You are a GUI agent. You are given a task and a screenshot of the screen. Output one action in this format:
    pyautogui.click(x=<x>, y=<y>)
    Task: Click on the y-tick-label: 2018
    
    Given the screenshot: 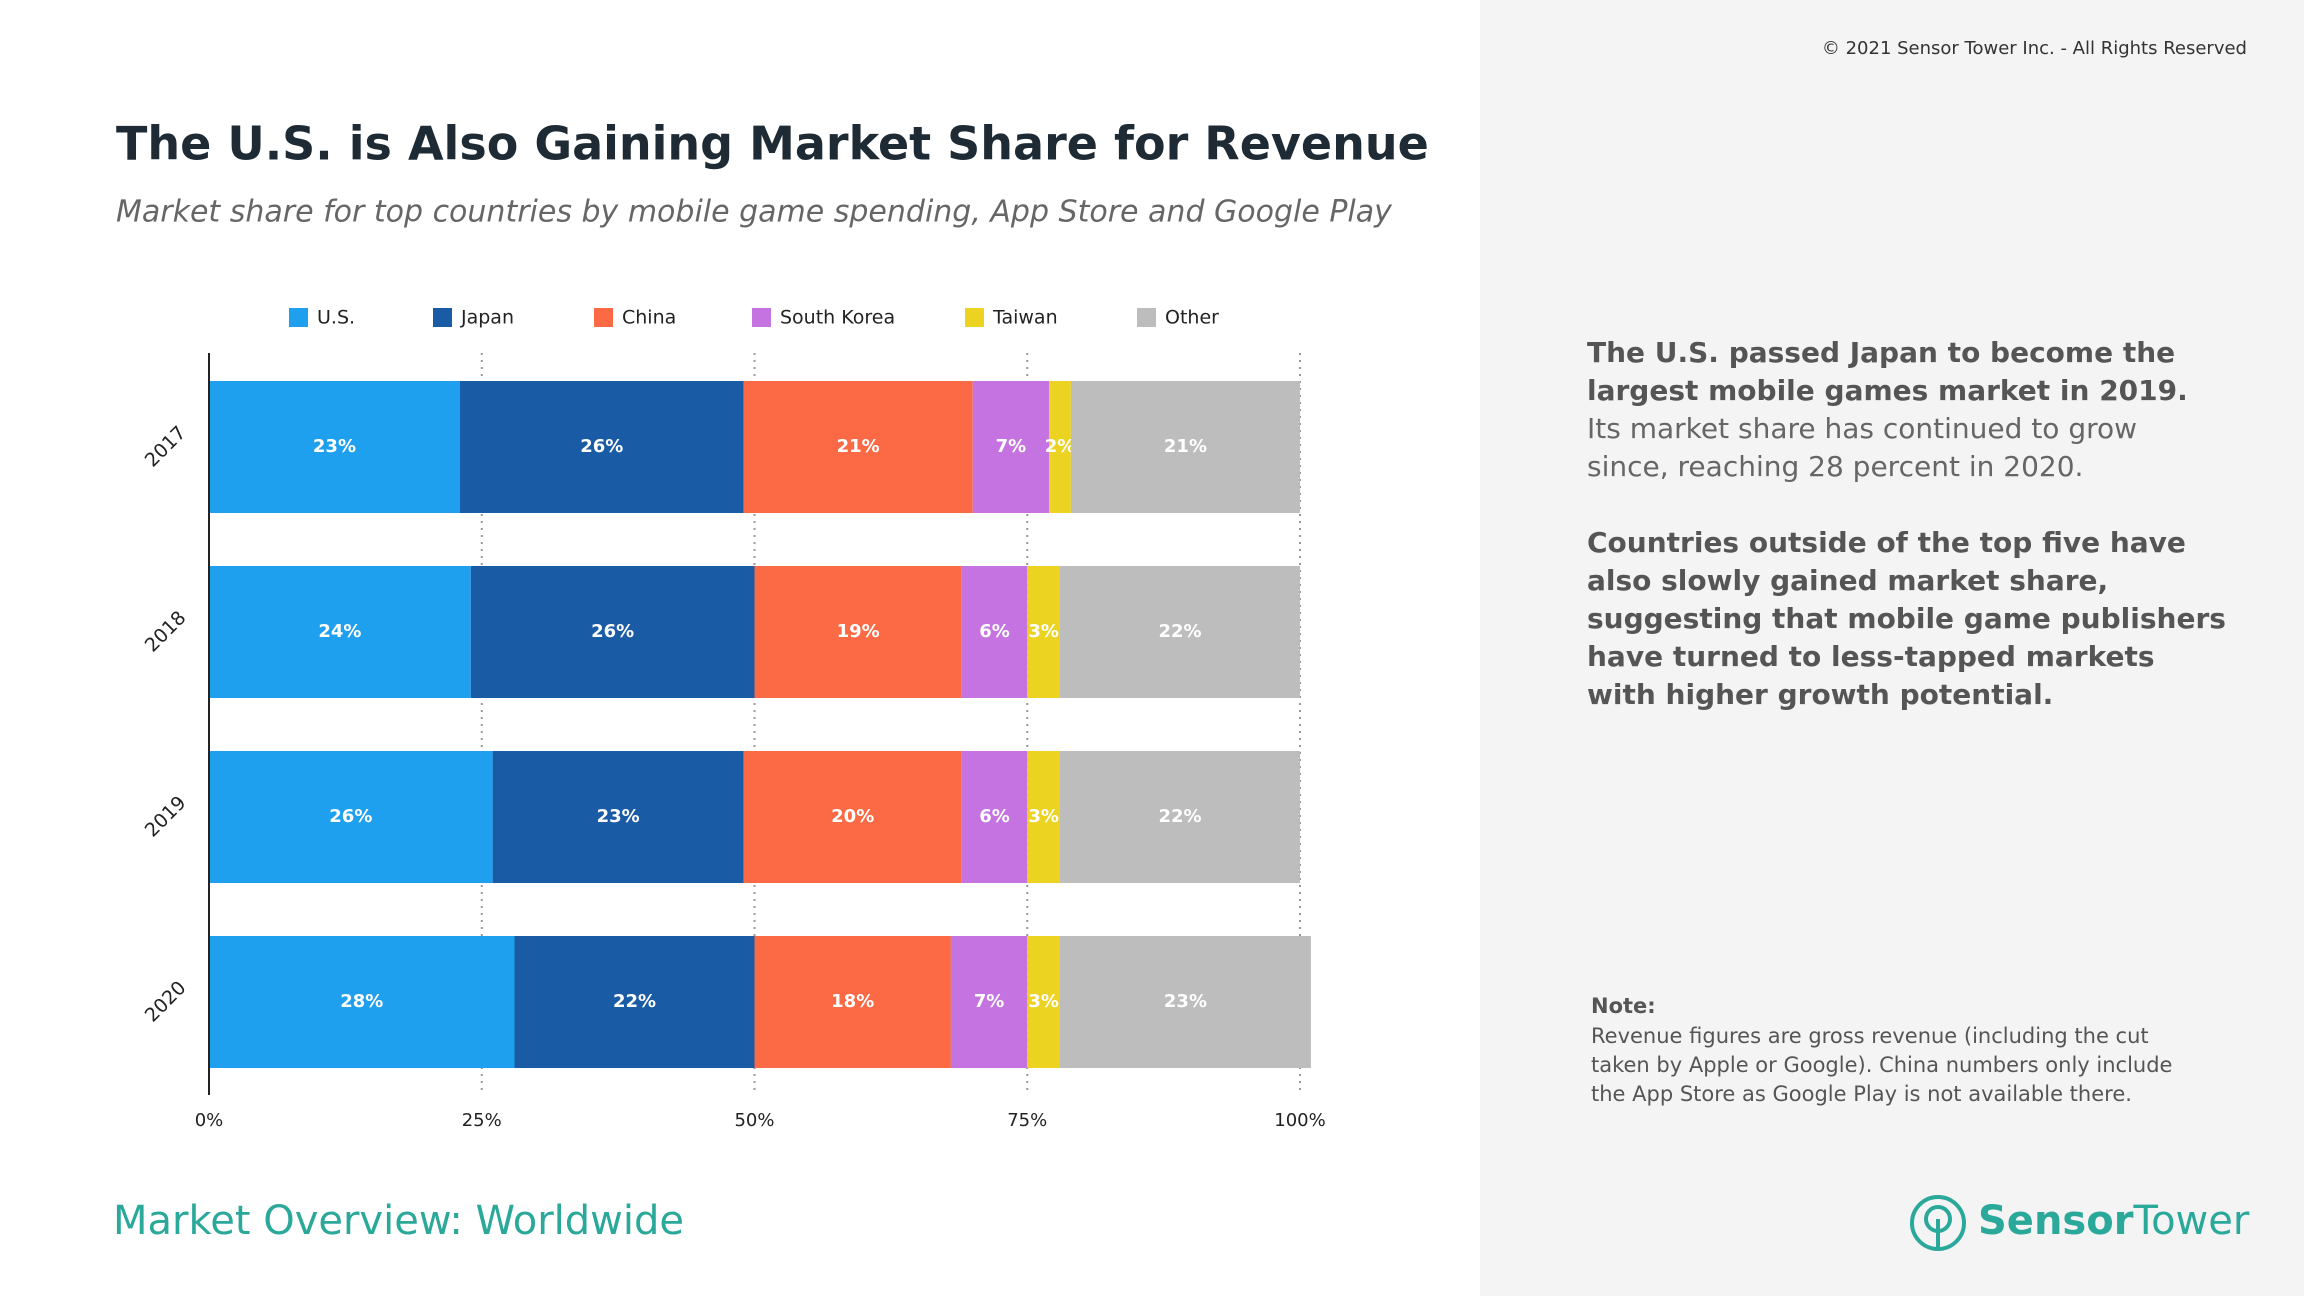 What is the action you would take?
    pyautogui.click(x=166, y=632)
    